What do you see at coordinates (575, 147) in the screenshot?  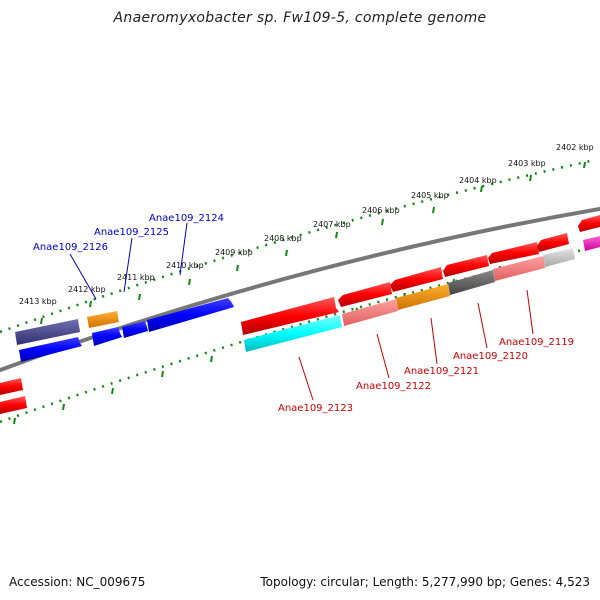 I see `scale-label: 2402 kbp` at bounding box center [575, 147].